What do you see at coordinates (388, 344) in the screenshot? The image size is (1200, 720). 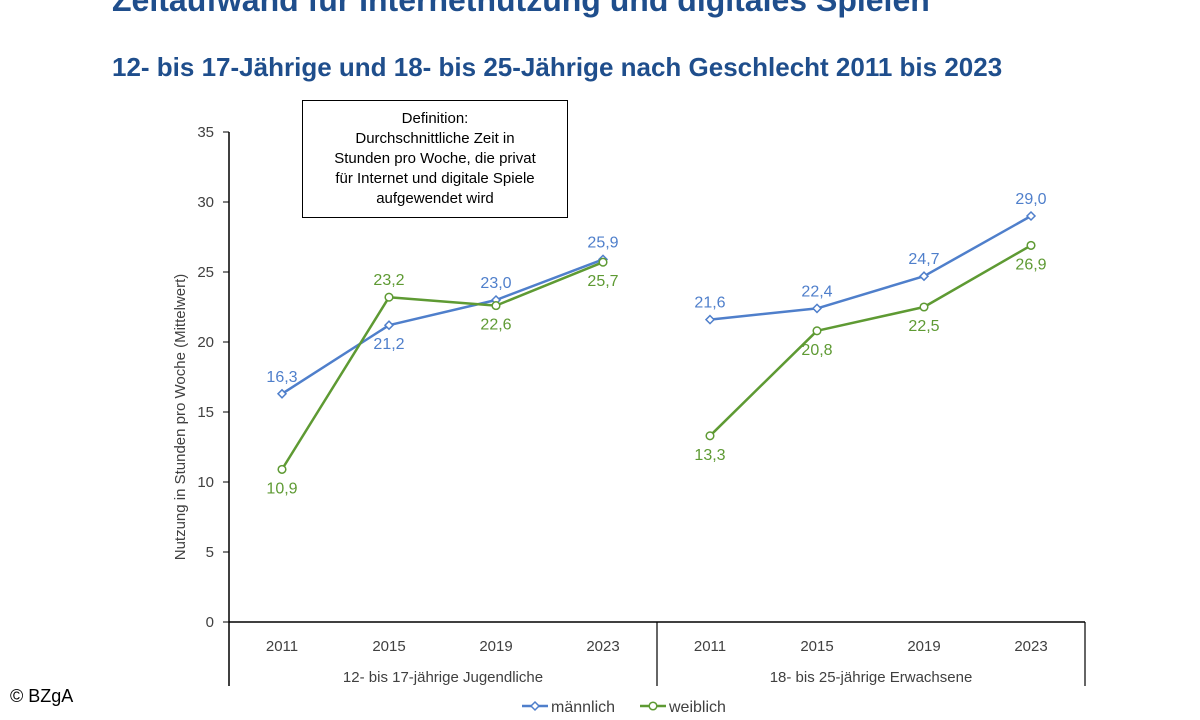 I see `data-label-maennlich: 21,2` at bounding box center [388, 344].